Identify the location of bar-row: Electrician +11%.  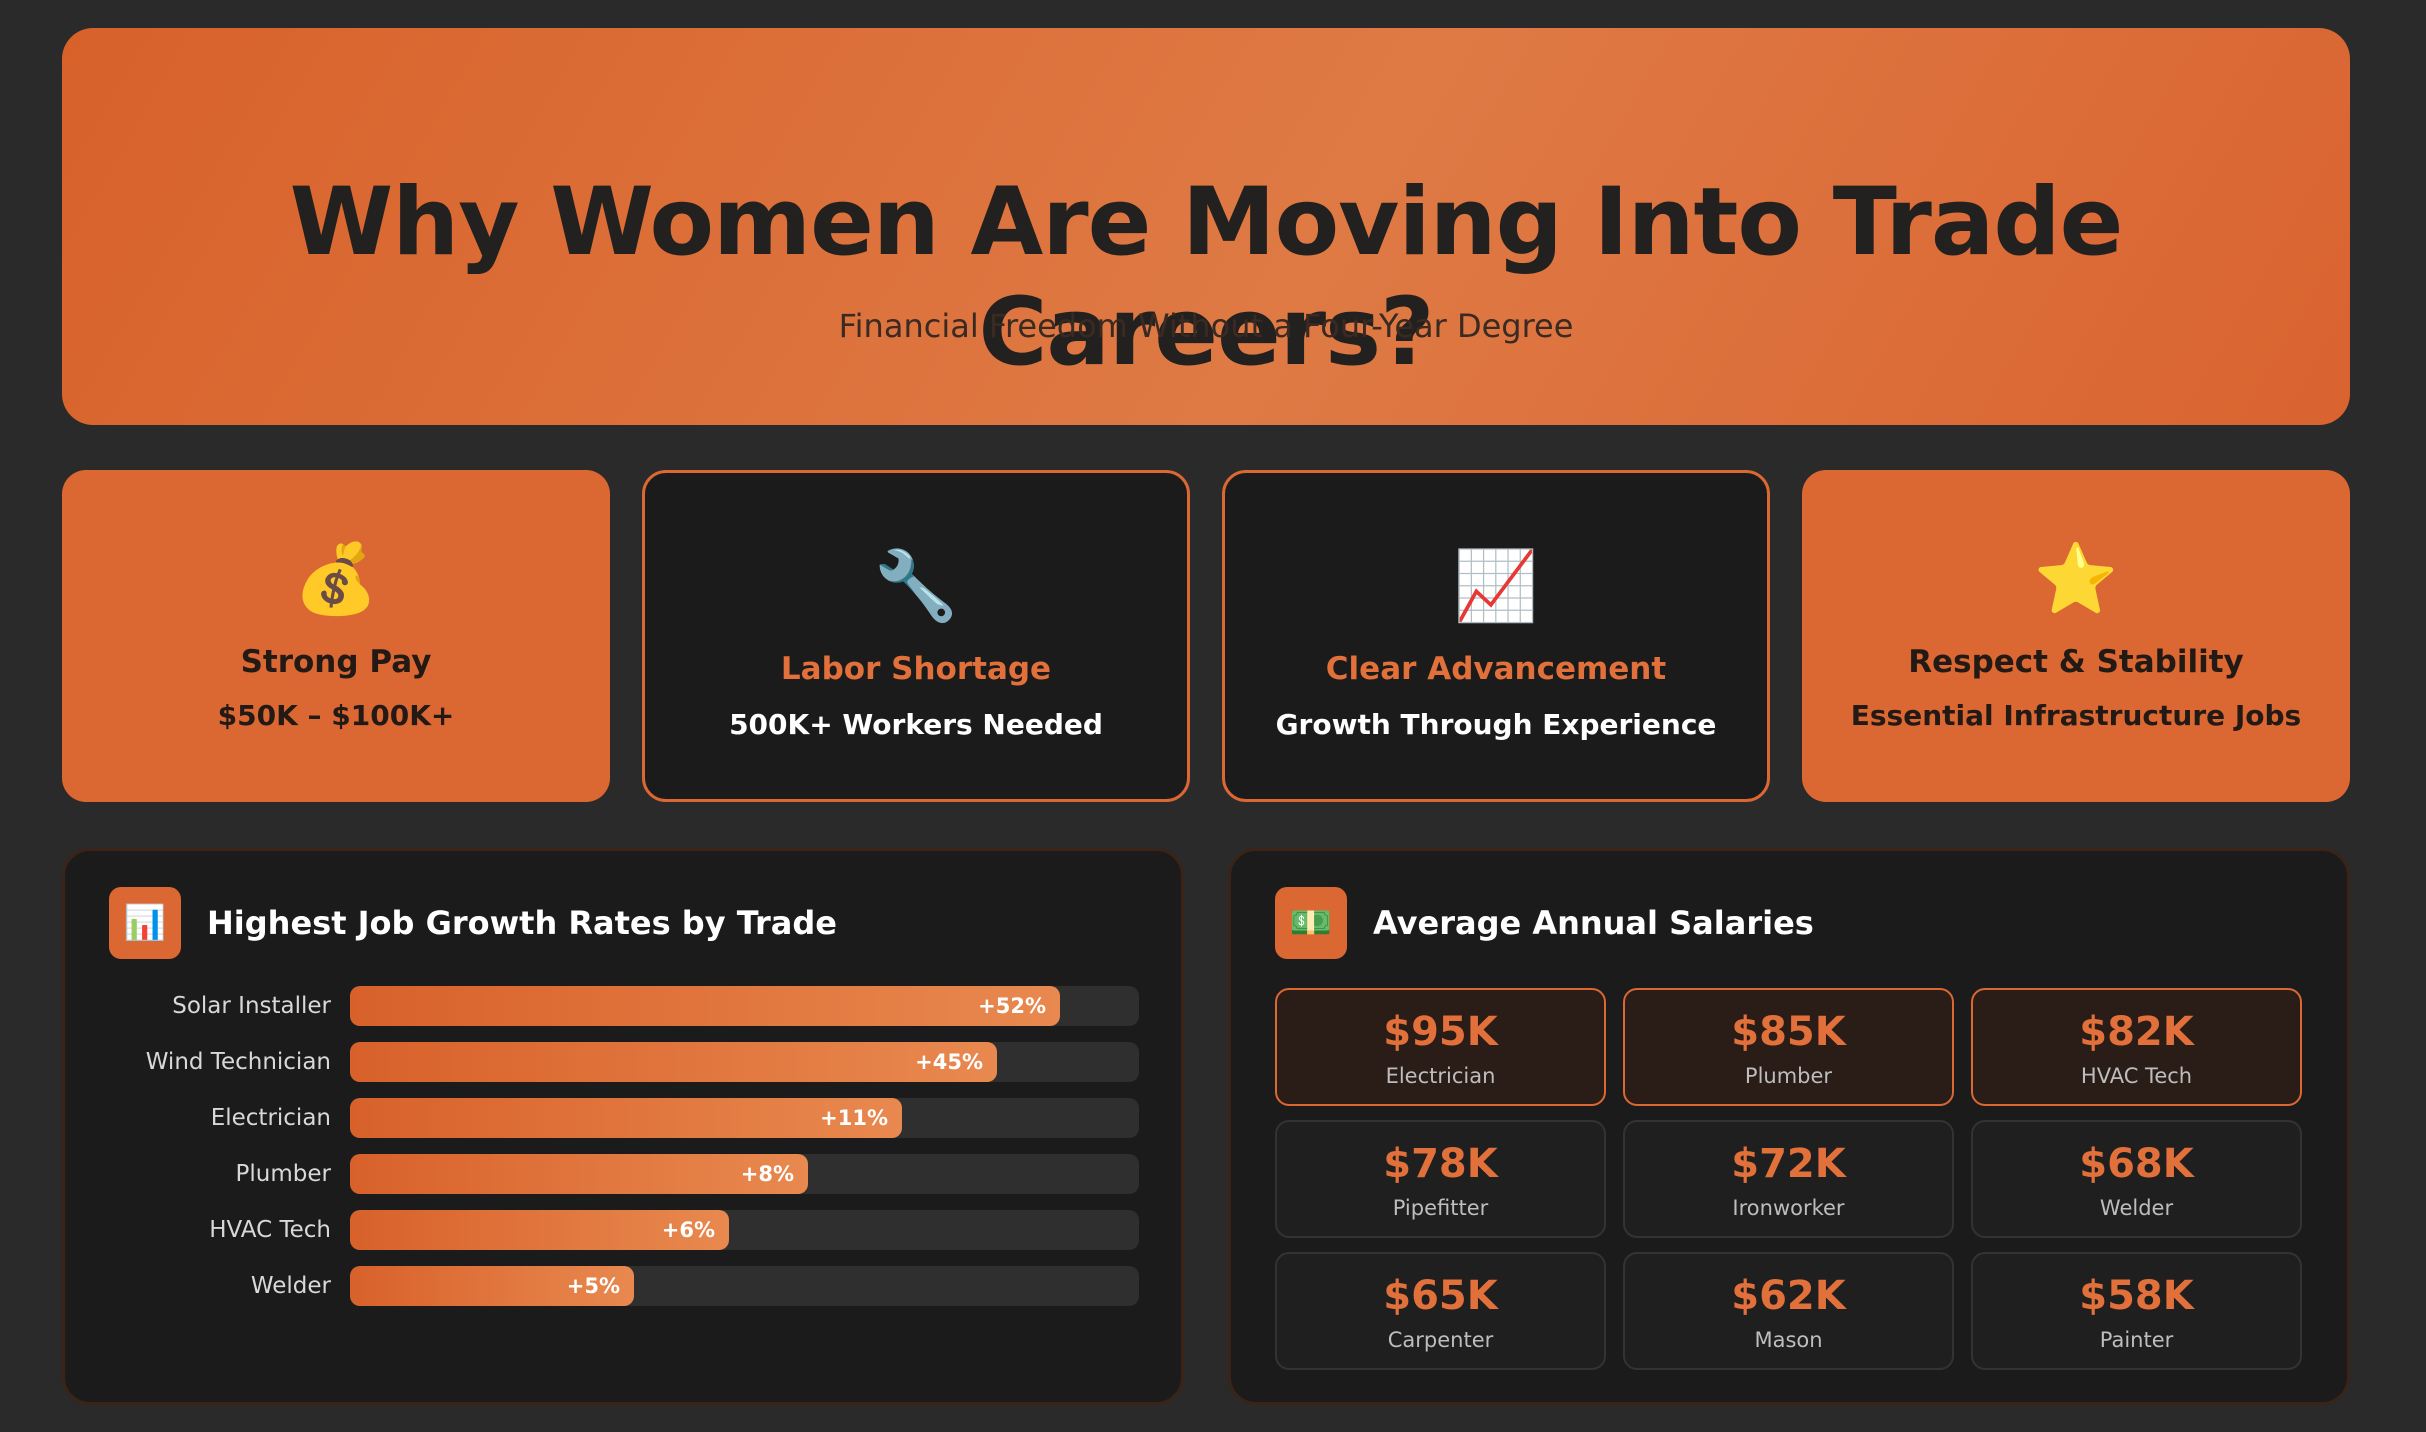
(626, 1118).